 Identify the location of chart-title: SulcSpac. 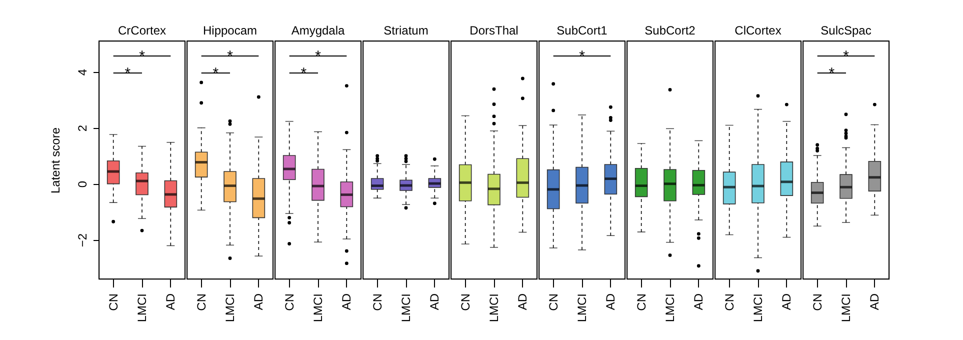
(846, 31).